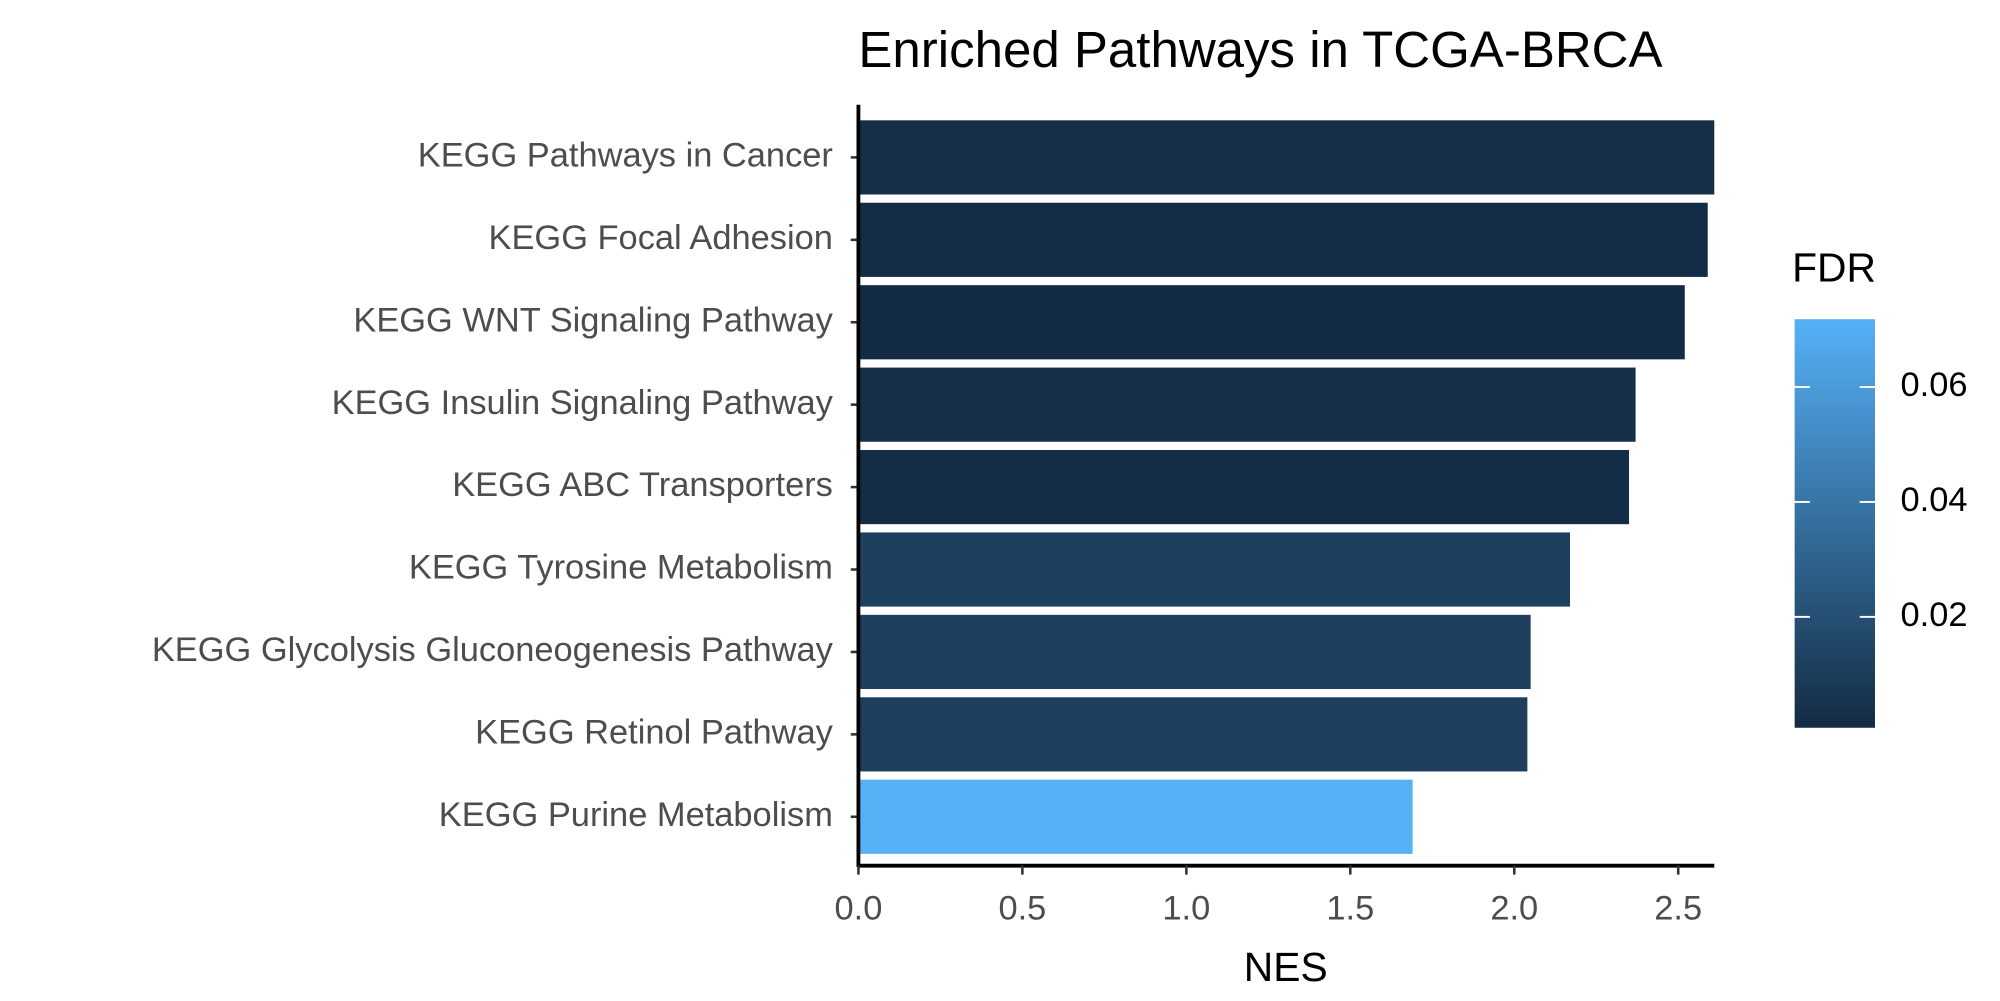  Describe the element at coordinates (654, 732) in the screenshot. I see `y-tick-label: KEGG Retinol Pathway` at that location.